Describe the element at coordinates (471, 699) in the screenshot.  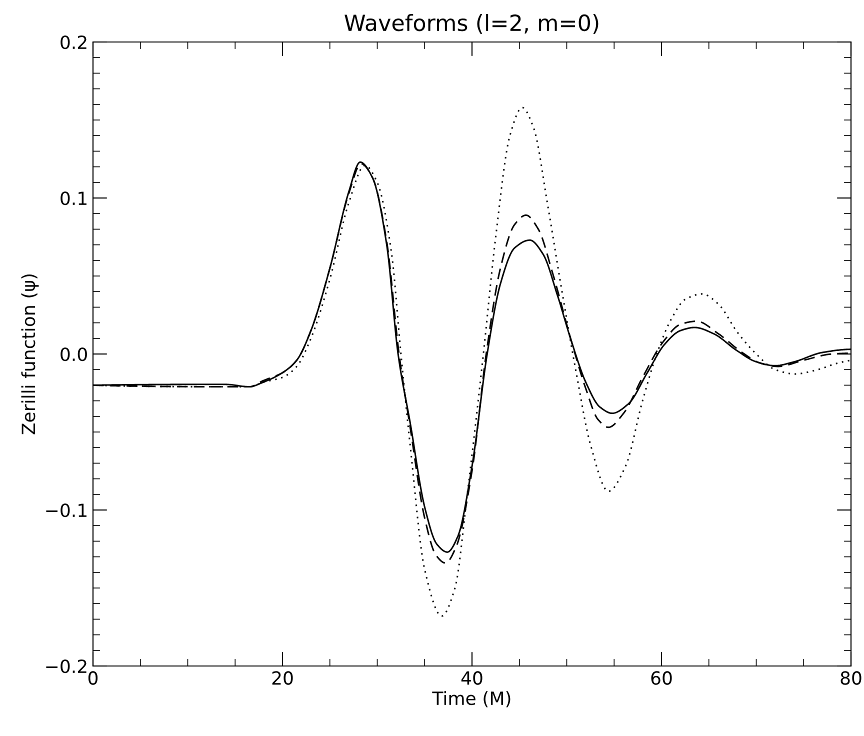
I see `x-axis-title: Time (M)` at that location.